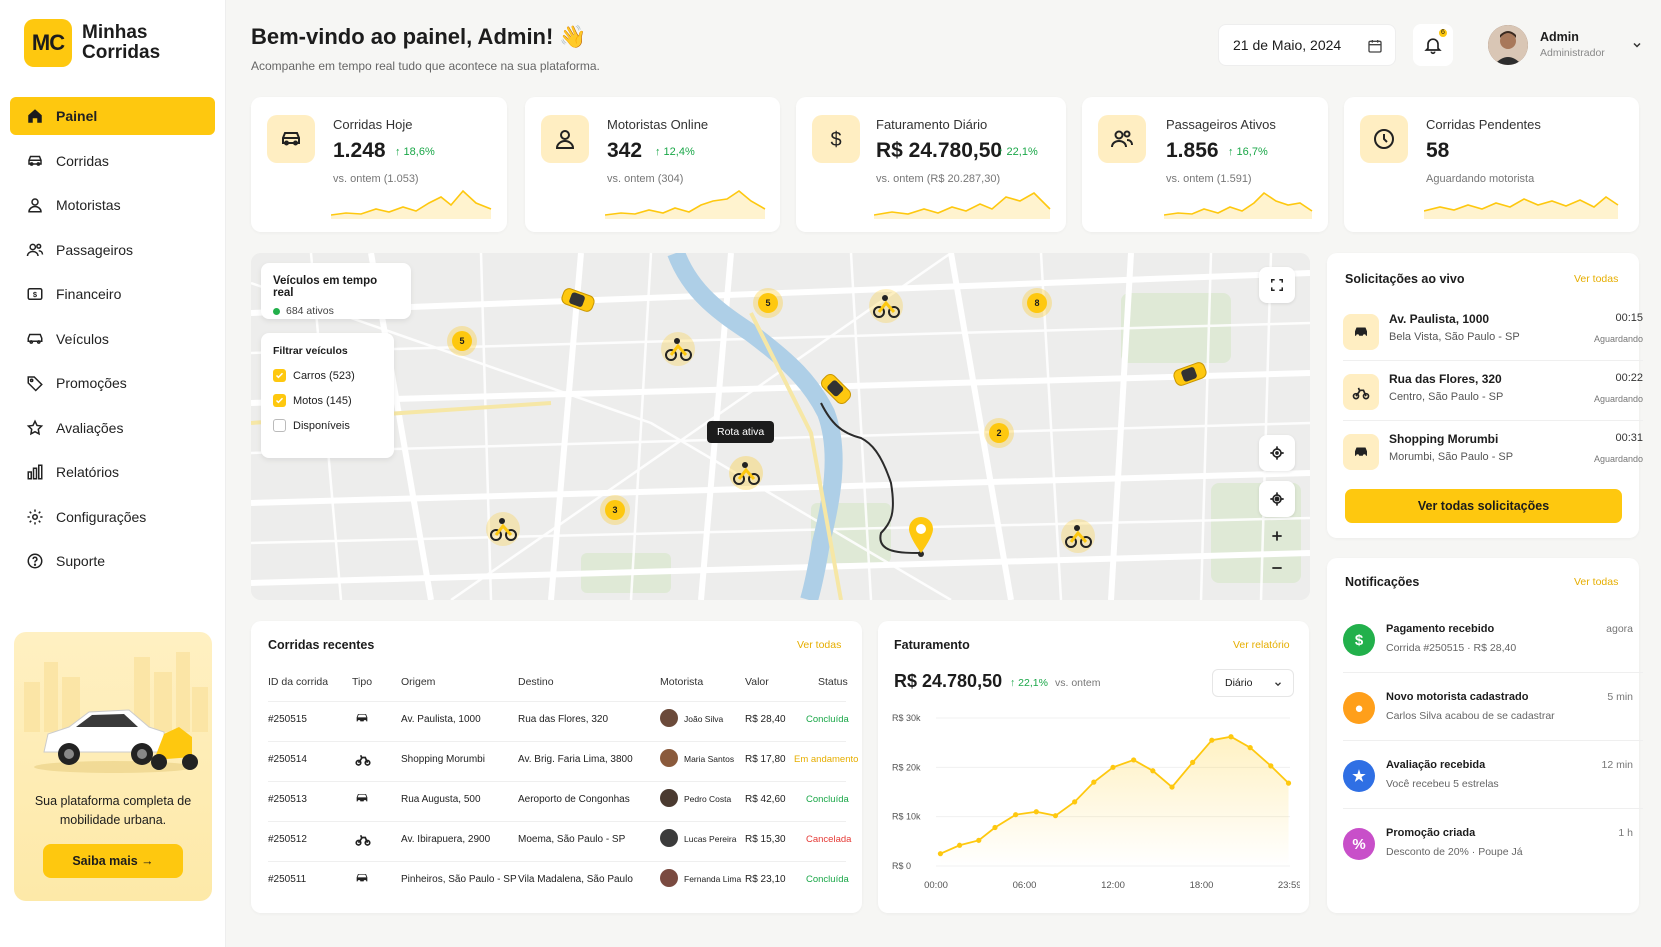 This screenshot has width=1661, height=947. What do you see at coordinates (675, 152) in the screenshot?
I see `stat-change: ↑ 12,4%` at bounding box center [675, 152].